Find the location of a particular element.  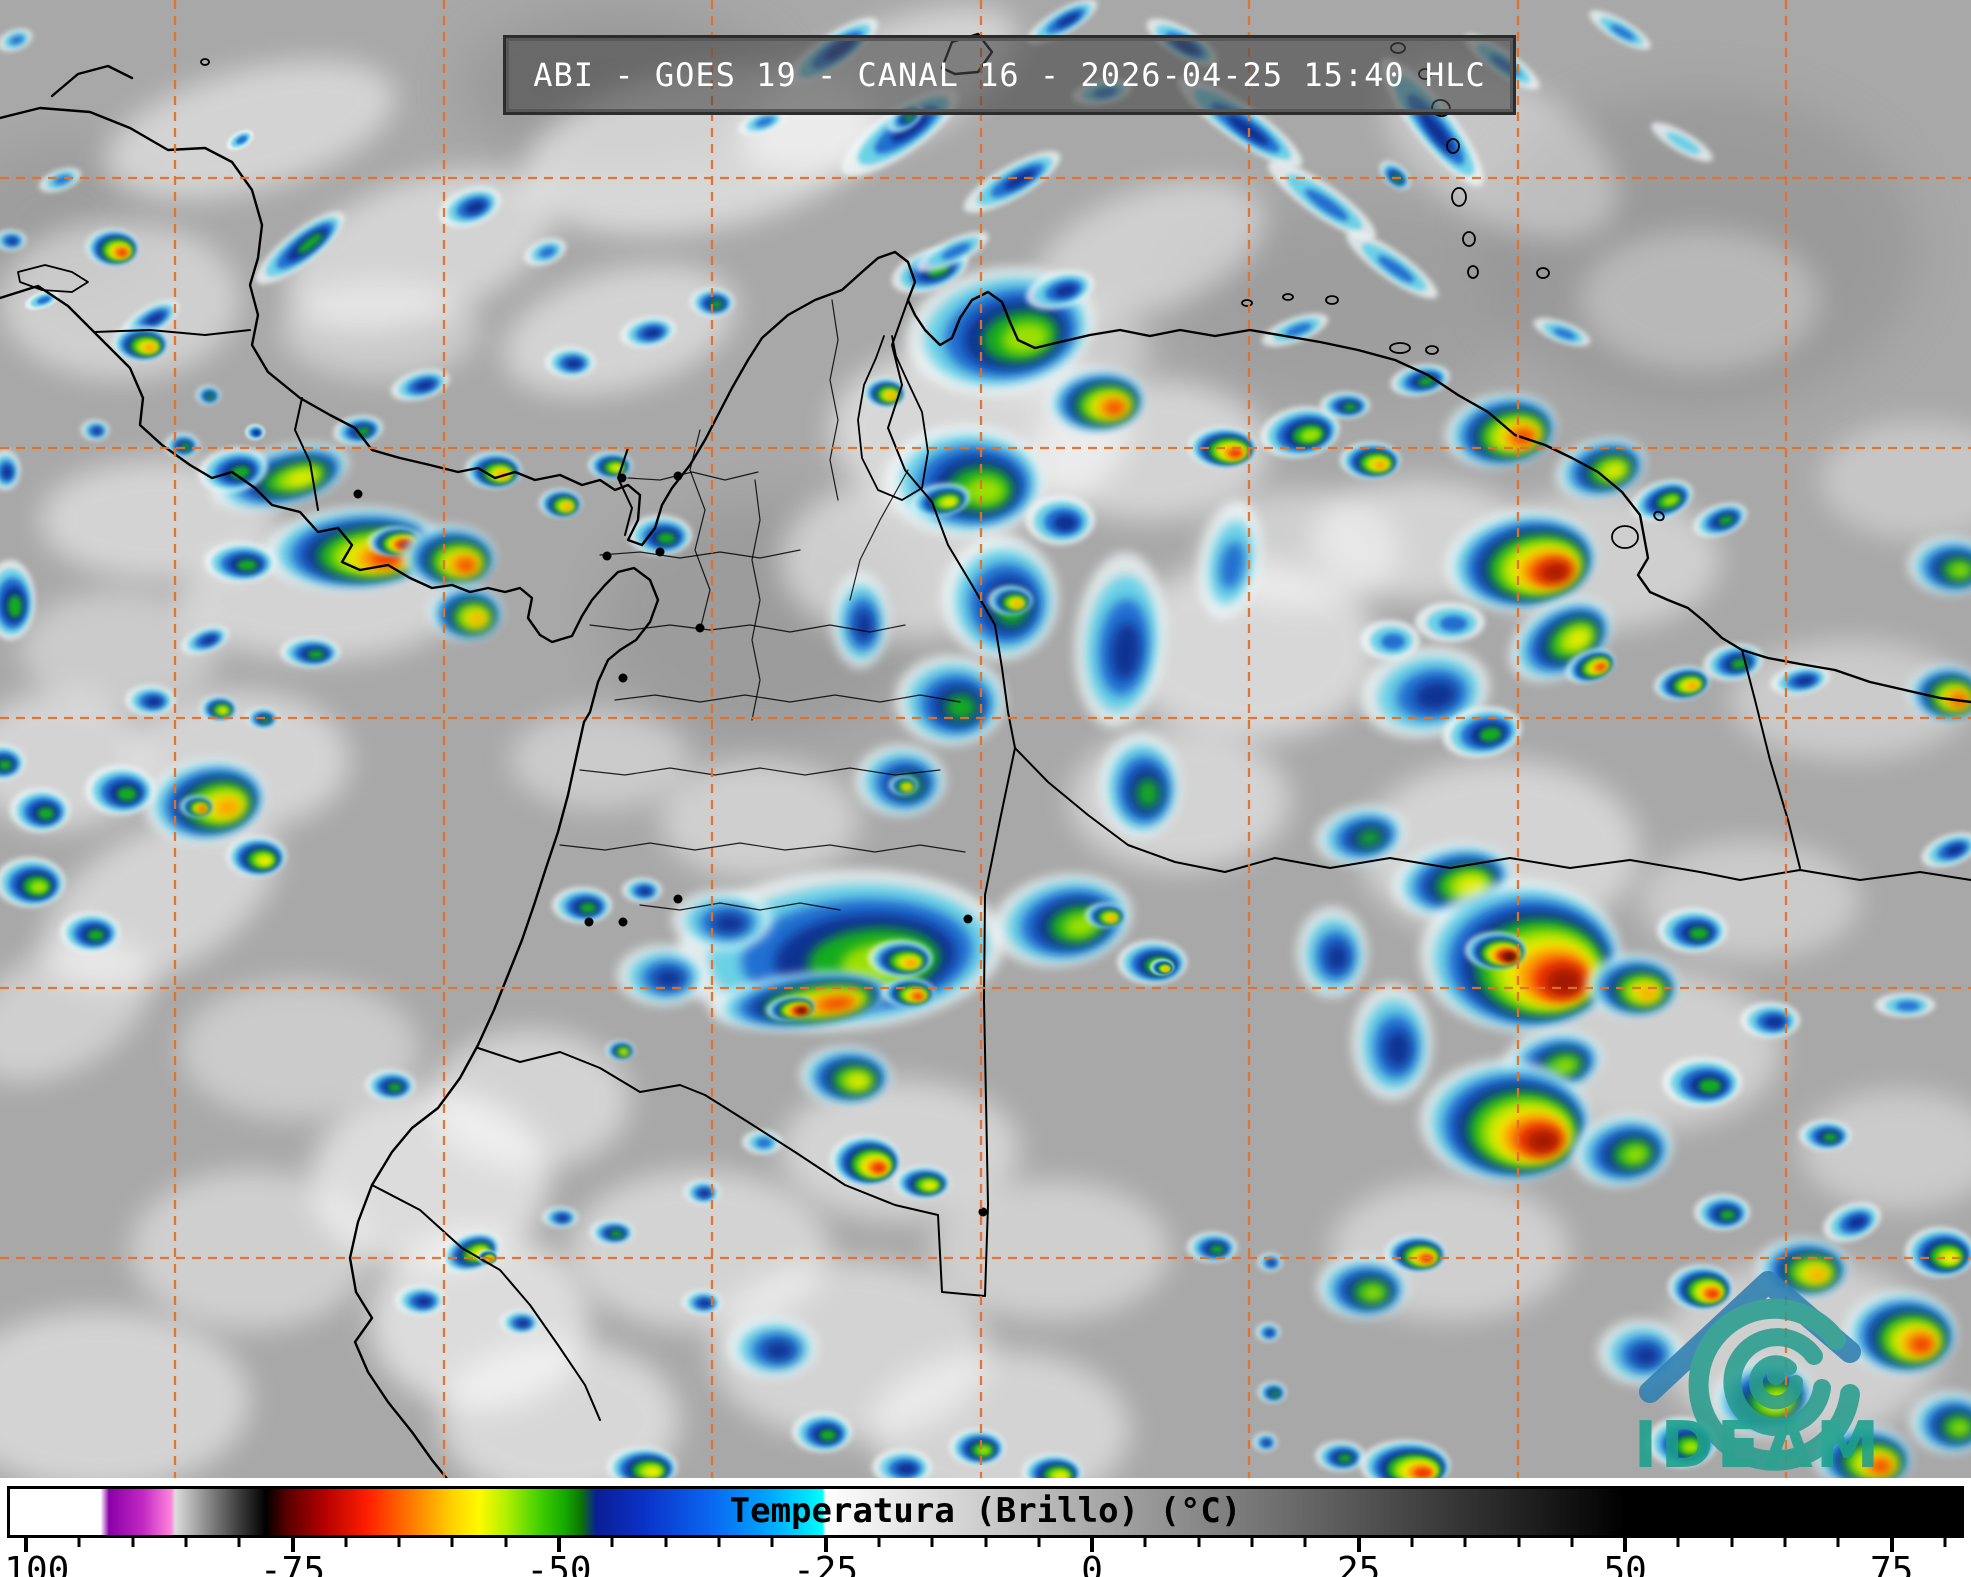

ideam-cyclone-icon is located at coordinates (1774, 1384).